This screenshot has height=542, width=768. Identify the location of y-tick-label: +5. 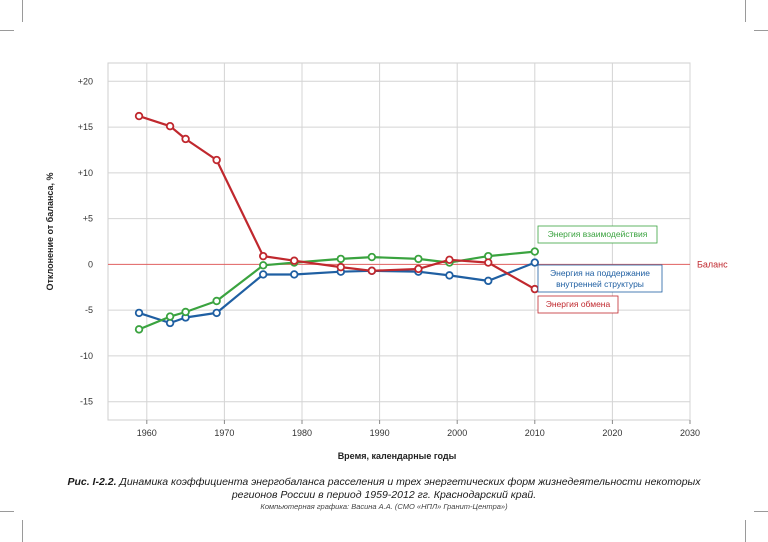
(88, 219).